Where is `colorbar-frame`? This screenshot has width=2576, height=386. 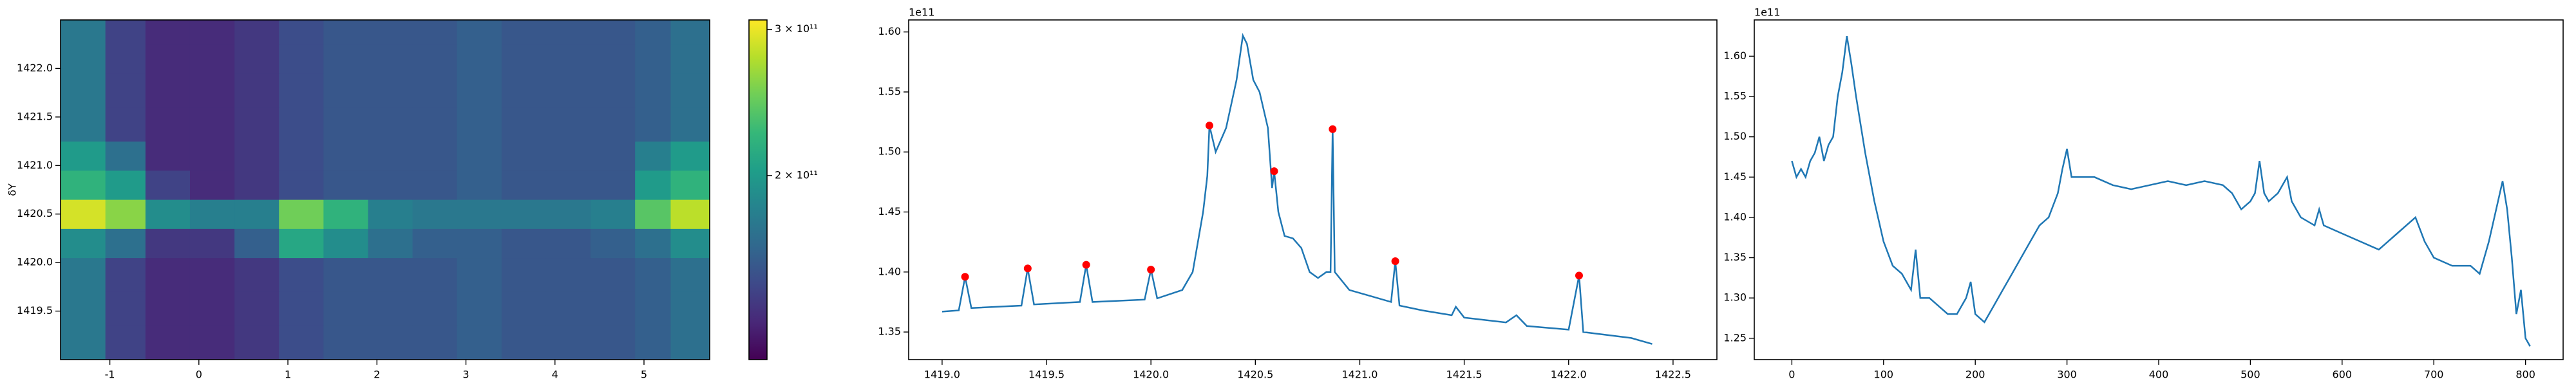 colorbar-frame is located at coordinates (758, 189).